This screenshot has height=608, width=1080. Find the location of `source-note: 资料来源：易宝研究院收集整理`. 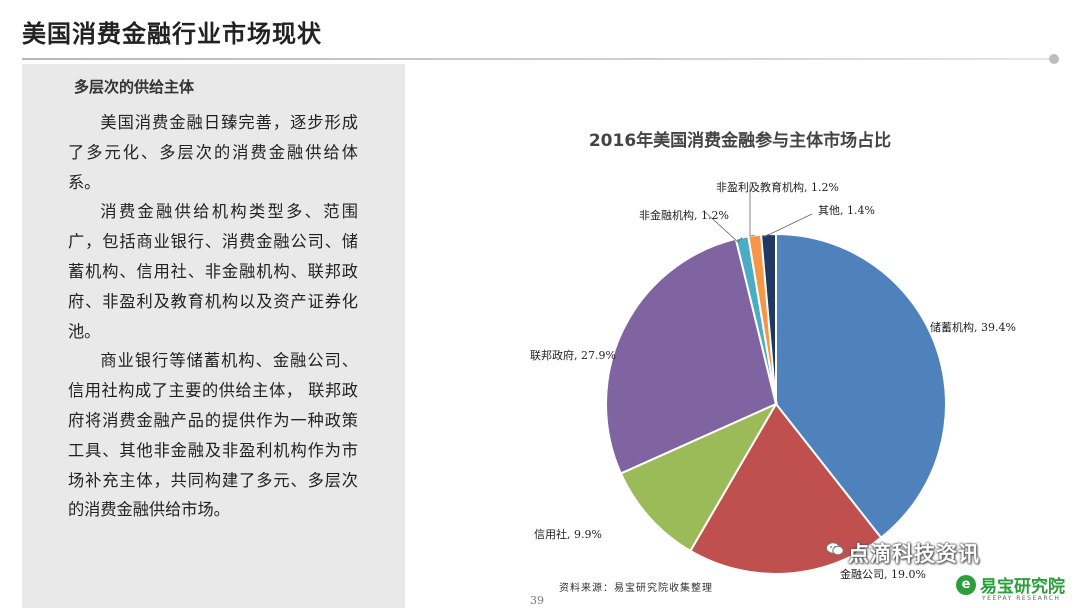

source-note: 资料来源：易宝研究院收集整理 is located at coordinates (636, 588).